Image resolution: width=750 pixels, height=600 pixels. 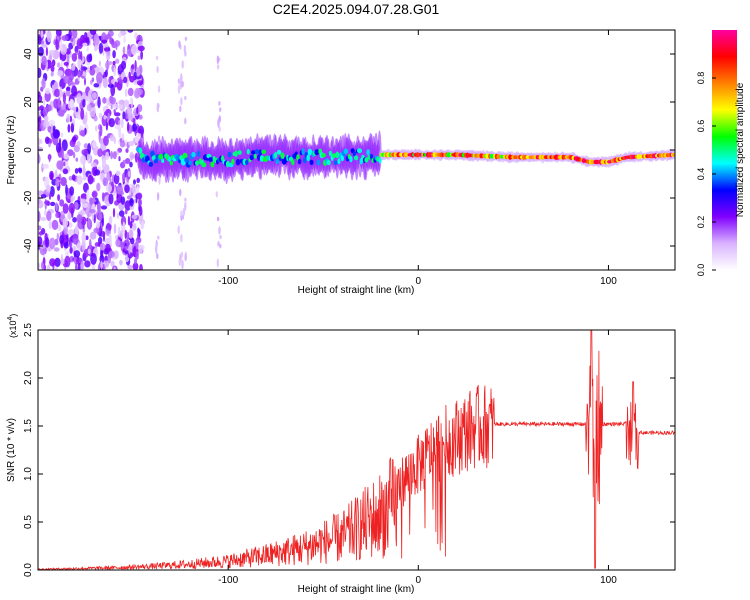 I want to click on colorbar-ticks: 0.0 0.2 0.4 0.6 0.8, so click(x=706, y=174).